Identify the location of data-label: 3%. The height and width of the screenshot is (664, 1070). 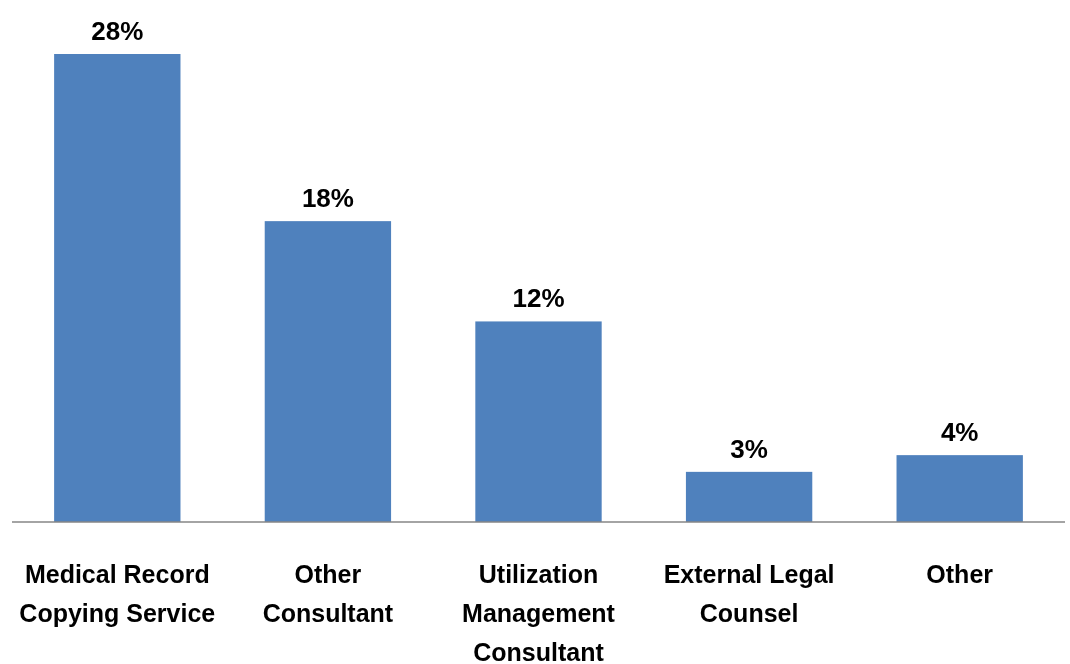
(749, 448).